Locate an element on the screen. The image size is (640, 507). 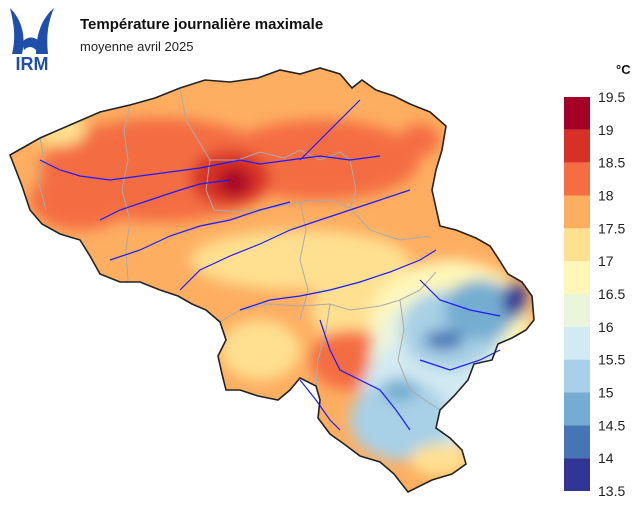
legend-tick-label: 19 is located at coordinates (606, 130).